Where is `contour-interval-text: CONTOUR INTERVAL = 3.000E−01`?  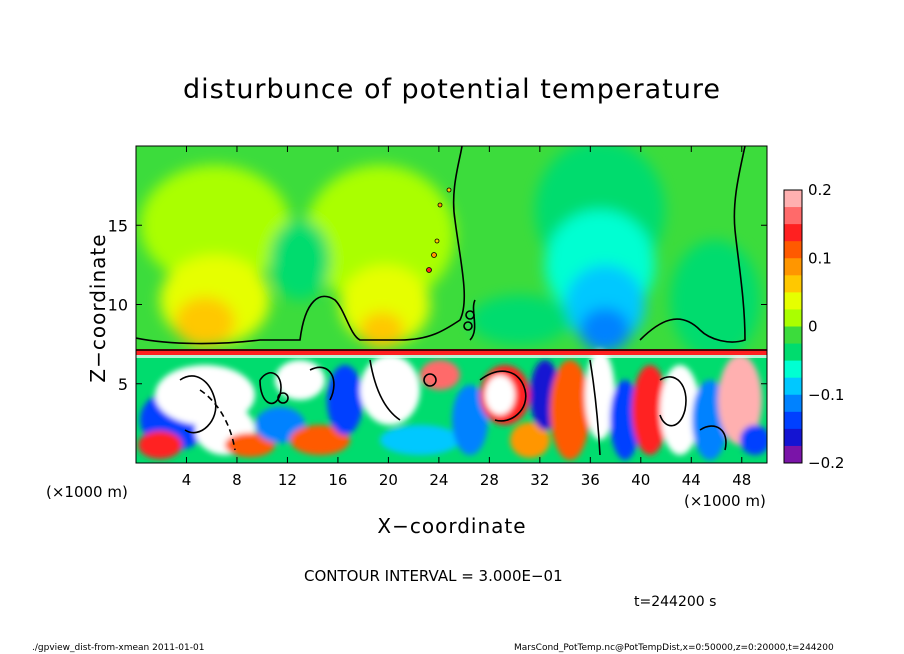
contour-interval-text: CONTOUR INTERVAL = 3.000E−01 is located at coordinates (433, 576).